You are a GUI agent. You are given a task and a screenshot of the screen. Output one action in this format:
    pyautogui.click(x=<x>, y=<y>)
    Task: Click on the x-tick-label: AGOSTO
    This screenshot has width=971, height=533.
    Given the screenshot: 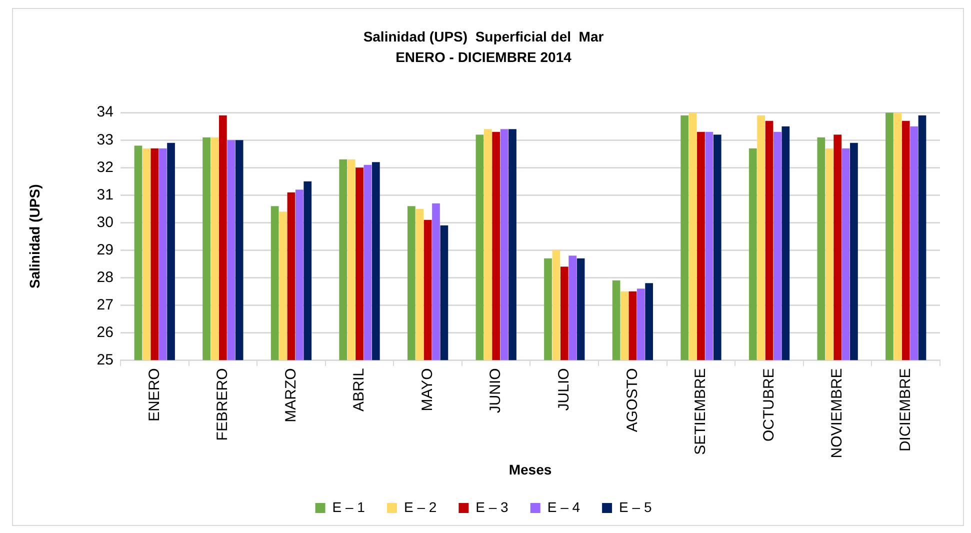 What is the action you would take?
    pyautogui.click(x=632, y=400)
    